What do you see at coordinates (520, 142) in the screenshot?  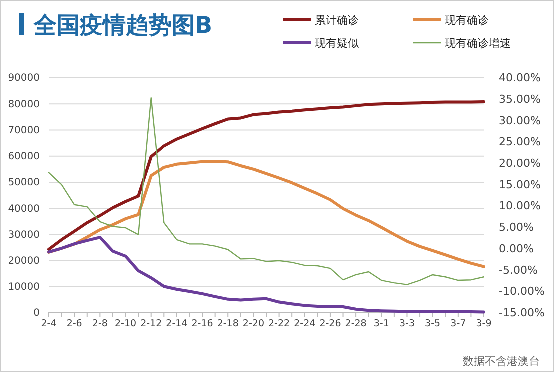 I see `y2-tick-label: 25.00%` at bounding box center [520, 142].